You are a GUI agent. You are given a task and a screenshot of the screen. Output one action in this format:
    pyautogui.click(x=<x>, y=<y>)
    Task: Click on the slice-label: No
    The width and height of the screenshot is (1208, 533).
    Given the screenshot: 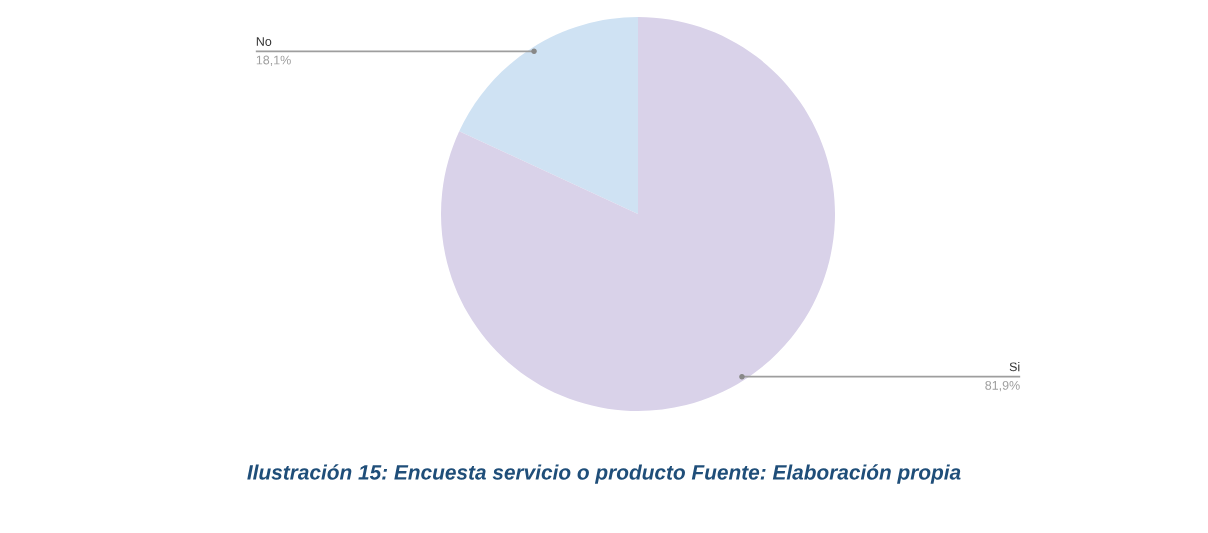 What is the action you would take?
    pyautogui.click(x=264, y=41)
    